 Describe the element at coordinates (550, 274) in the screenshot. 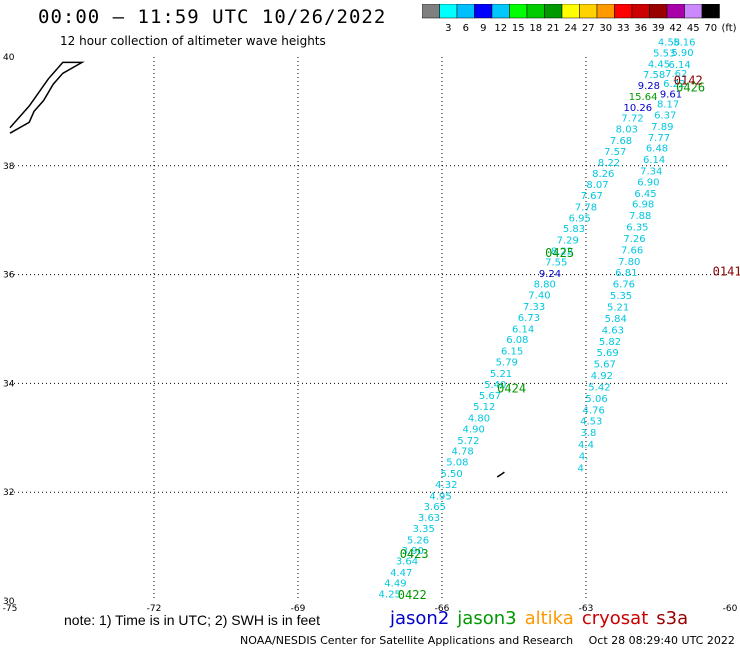

I see `swh-value: 9.24` at that location.